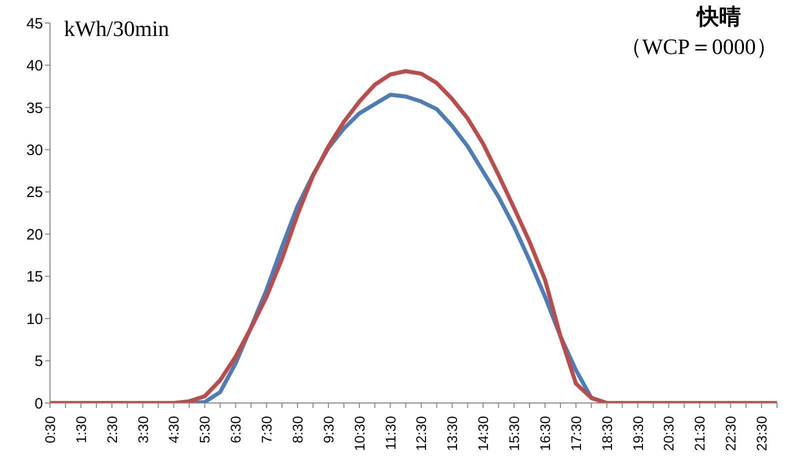 The height and width of the screenshot is (476, 807). Describe the element at coordinates (236, 430) in the screenshot. I see `x-tick-label: 6:30` at that location.